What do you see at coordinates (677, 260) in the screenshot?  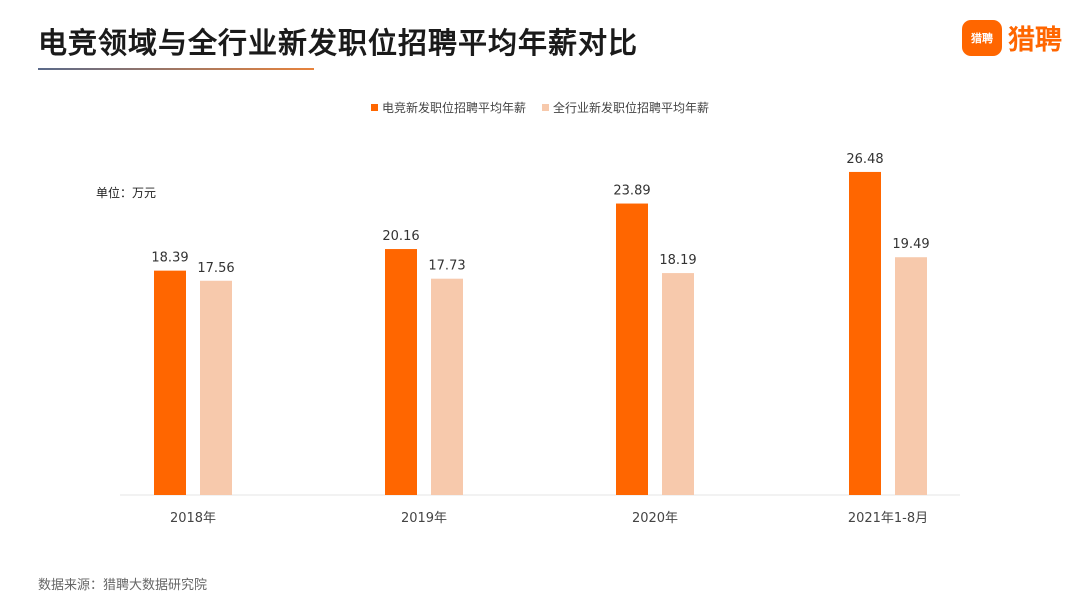 I see `data-label-all-industries-2: 18.19` at bounding box center [677, 260].